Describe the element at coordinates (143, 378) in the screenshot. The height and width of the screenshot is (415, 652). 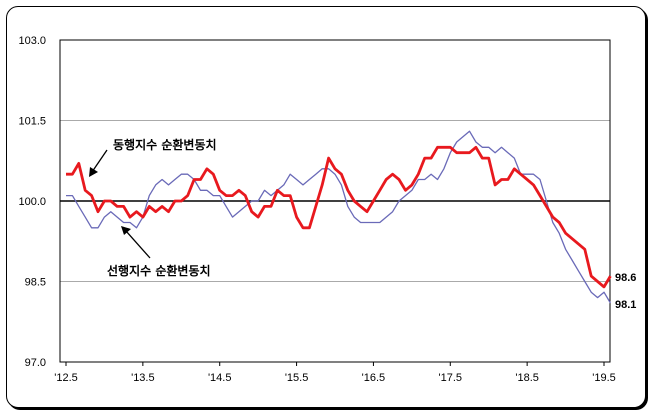
I see `x-tick-label: '13.5` at that location.